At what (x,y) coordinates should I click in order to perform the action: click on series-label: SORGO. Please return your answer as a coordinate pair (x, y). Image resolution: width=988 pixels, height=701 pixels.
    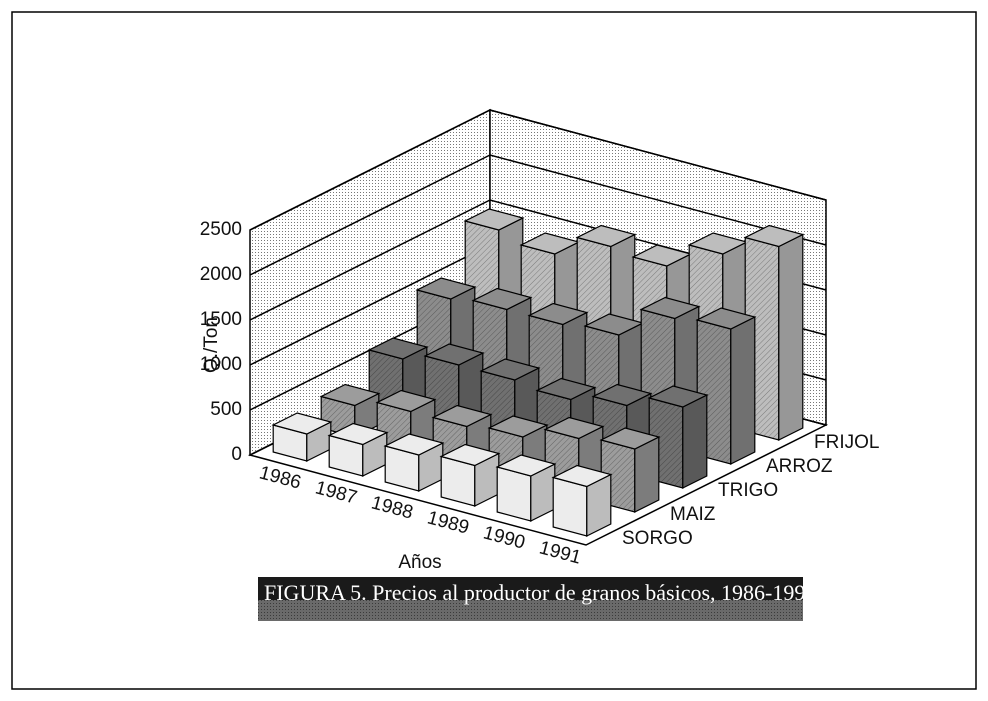
    Looking at the image, I should click on (657, 538).